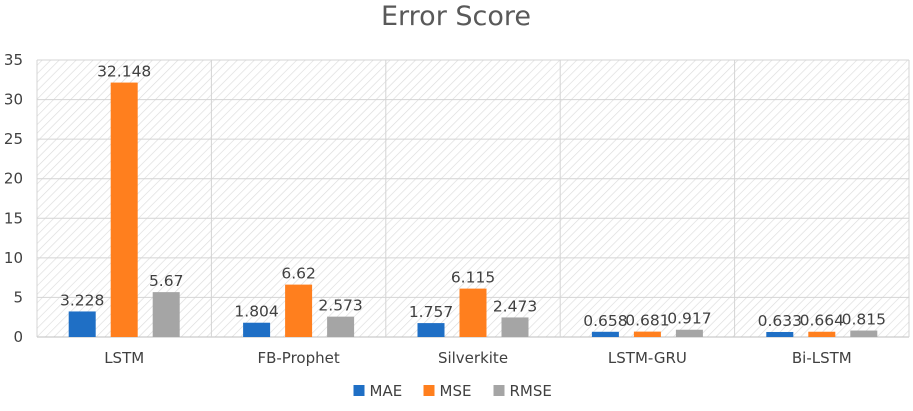 The width and height of the screenshot is (913, 411). I want to click on x-tick-label: Bi-LSTM, so click(822, 358).